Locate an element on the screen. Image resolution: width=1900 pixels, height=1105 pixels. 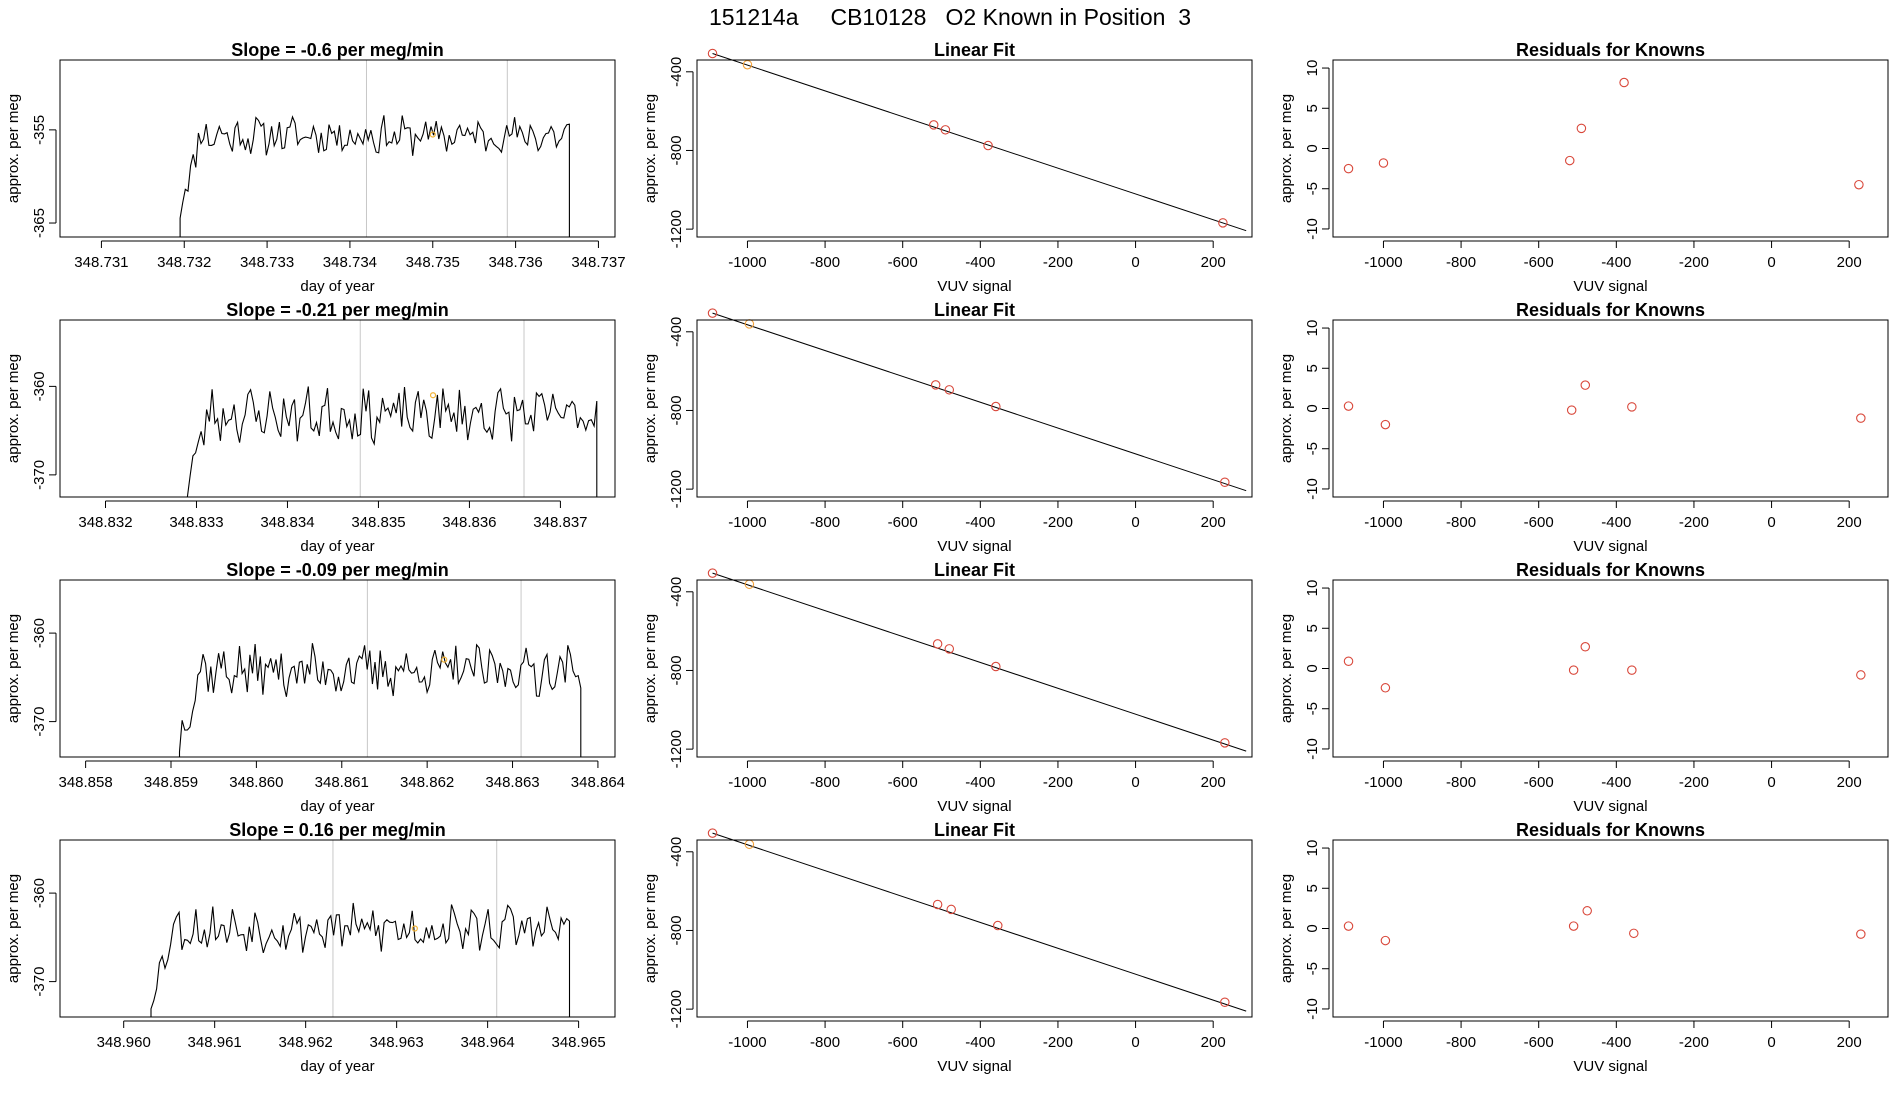
x-tick-label: 348.837 is located at coordinates (560, 522).